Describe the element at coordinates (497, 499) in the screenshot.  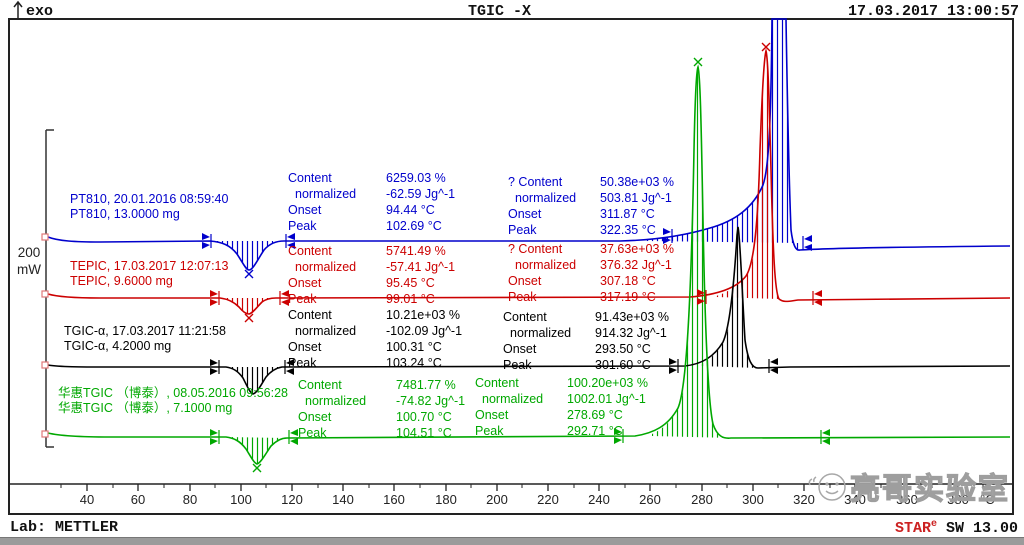
I see `x-tick: 200` at that location.